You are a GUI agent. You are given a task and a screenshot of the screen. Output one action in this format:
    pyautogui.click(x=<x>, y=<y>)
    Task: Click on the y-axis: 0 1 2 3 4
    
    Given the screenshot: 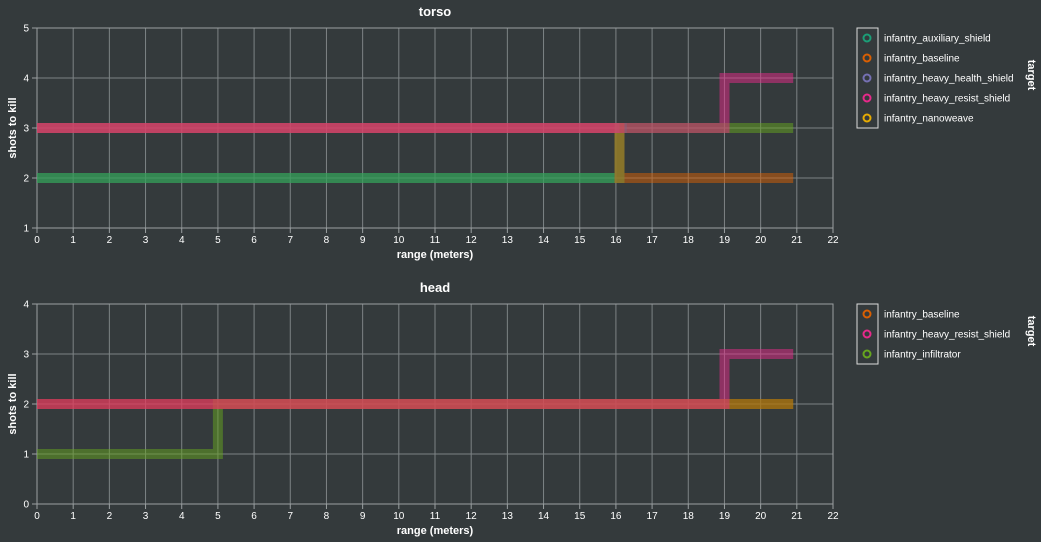 What is the action you would take?
    pyautogui.click(x=30, y=405)
    